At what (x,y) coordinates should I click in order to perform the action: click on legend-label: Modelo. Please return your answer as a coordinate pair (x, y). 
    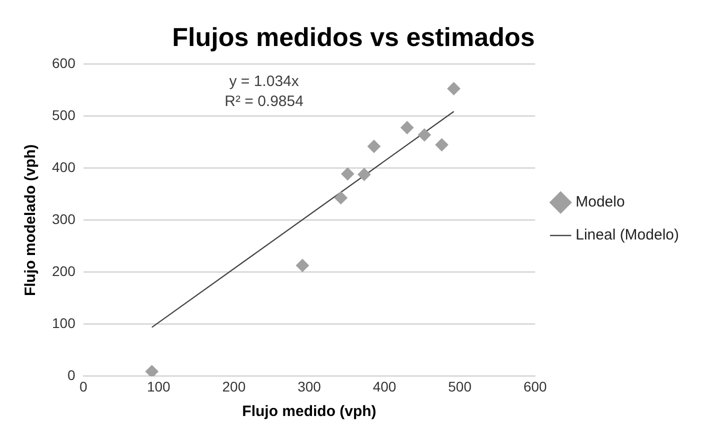
    Looking at the image, I should click on (600, 202).